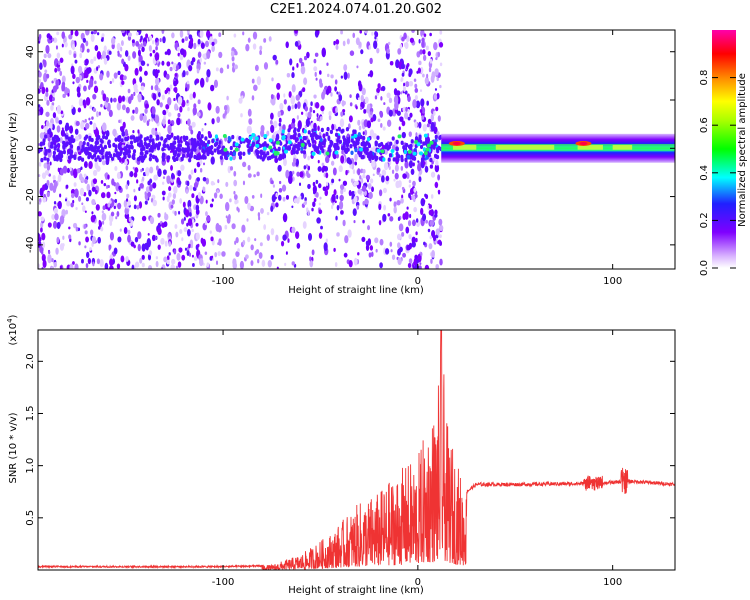 The height and width of the screenshot is (600, 750). I want to click on narrow-band-patch, so click(525, 147).